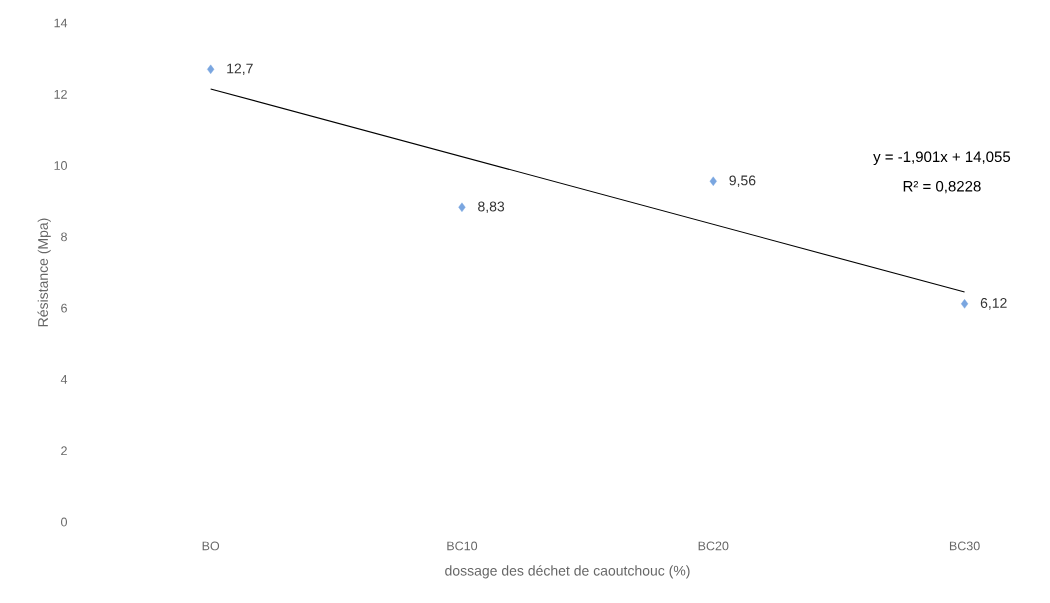 The image size is (1050, 603). What do you see at coordinates (964, 546) in the screenshot?
I see `x-tick-label: BC30` at bounding box center [964, 546].